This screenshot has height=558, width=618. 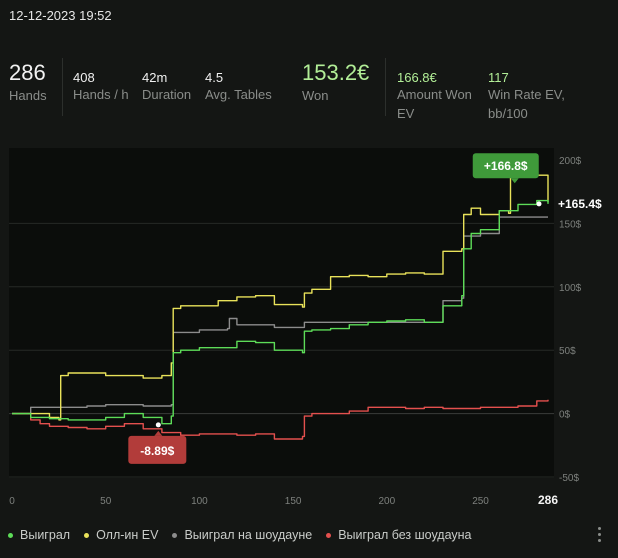 I want to click on x-tick-label: 50, so click(x=106, y=501).